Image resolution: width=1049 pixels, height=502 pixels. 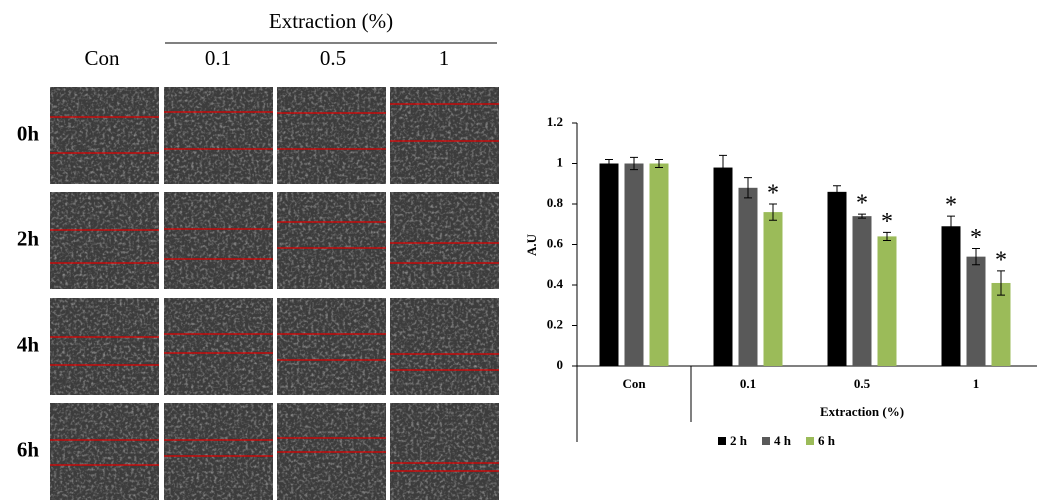 I want to click on y-tick-label: 0.4, so click(x=555, y=283).